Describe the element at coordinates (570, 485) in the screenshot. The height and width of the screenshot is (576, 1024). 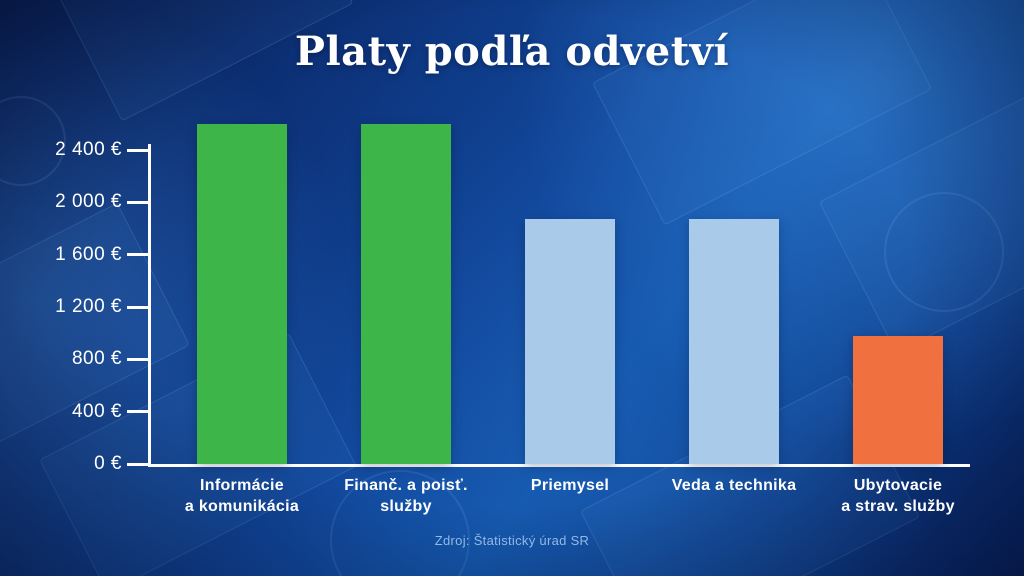
I see `category-label: Priemysel` at that location.